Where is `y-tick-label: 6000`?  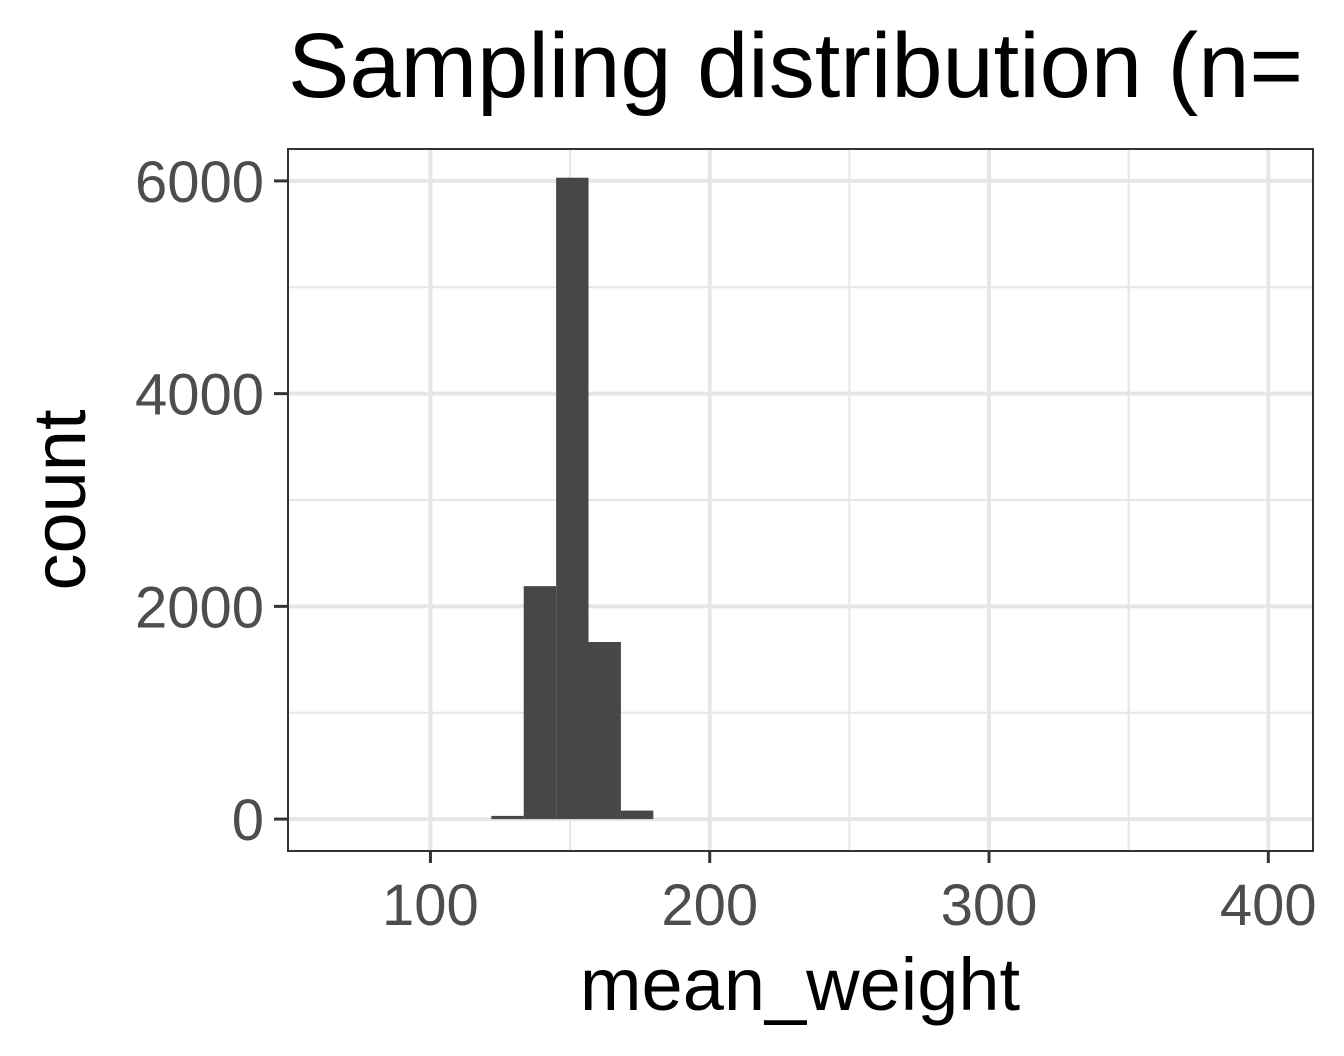 y-tick-label: 6000 is located at coordinates (199, 182).